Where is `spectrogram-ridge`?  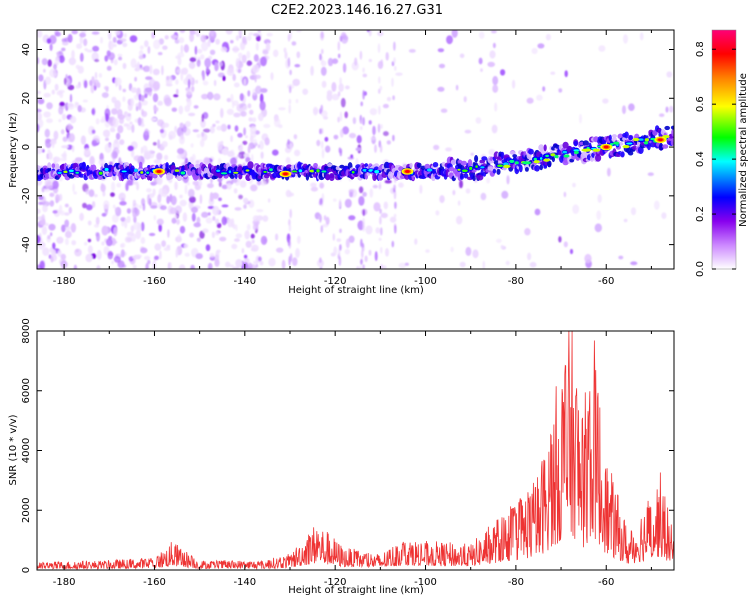 spectrogram-ridge is located at coordinates (355, 153).